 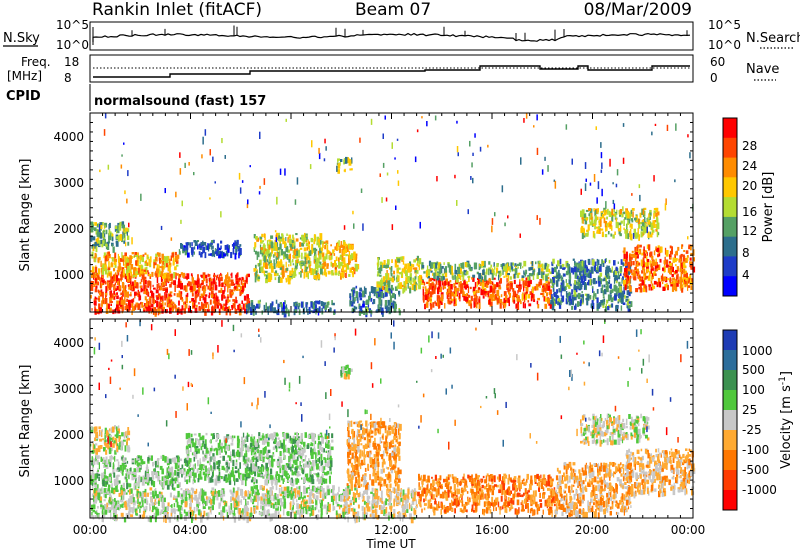 What do you see at coordinates (762, 69) in the screenshot?
I see `nave-label: Nave` at bounding box center [762, 69].